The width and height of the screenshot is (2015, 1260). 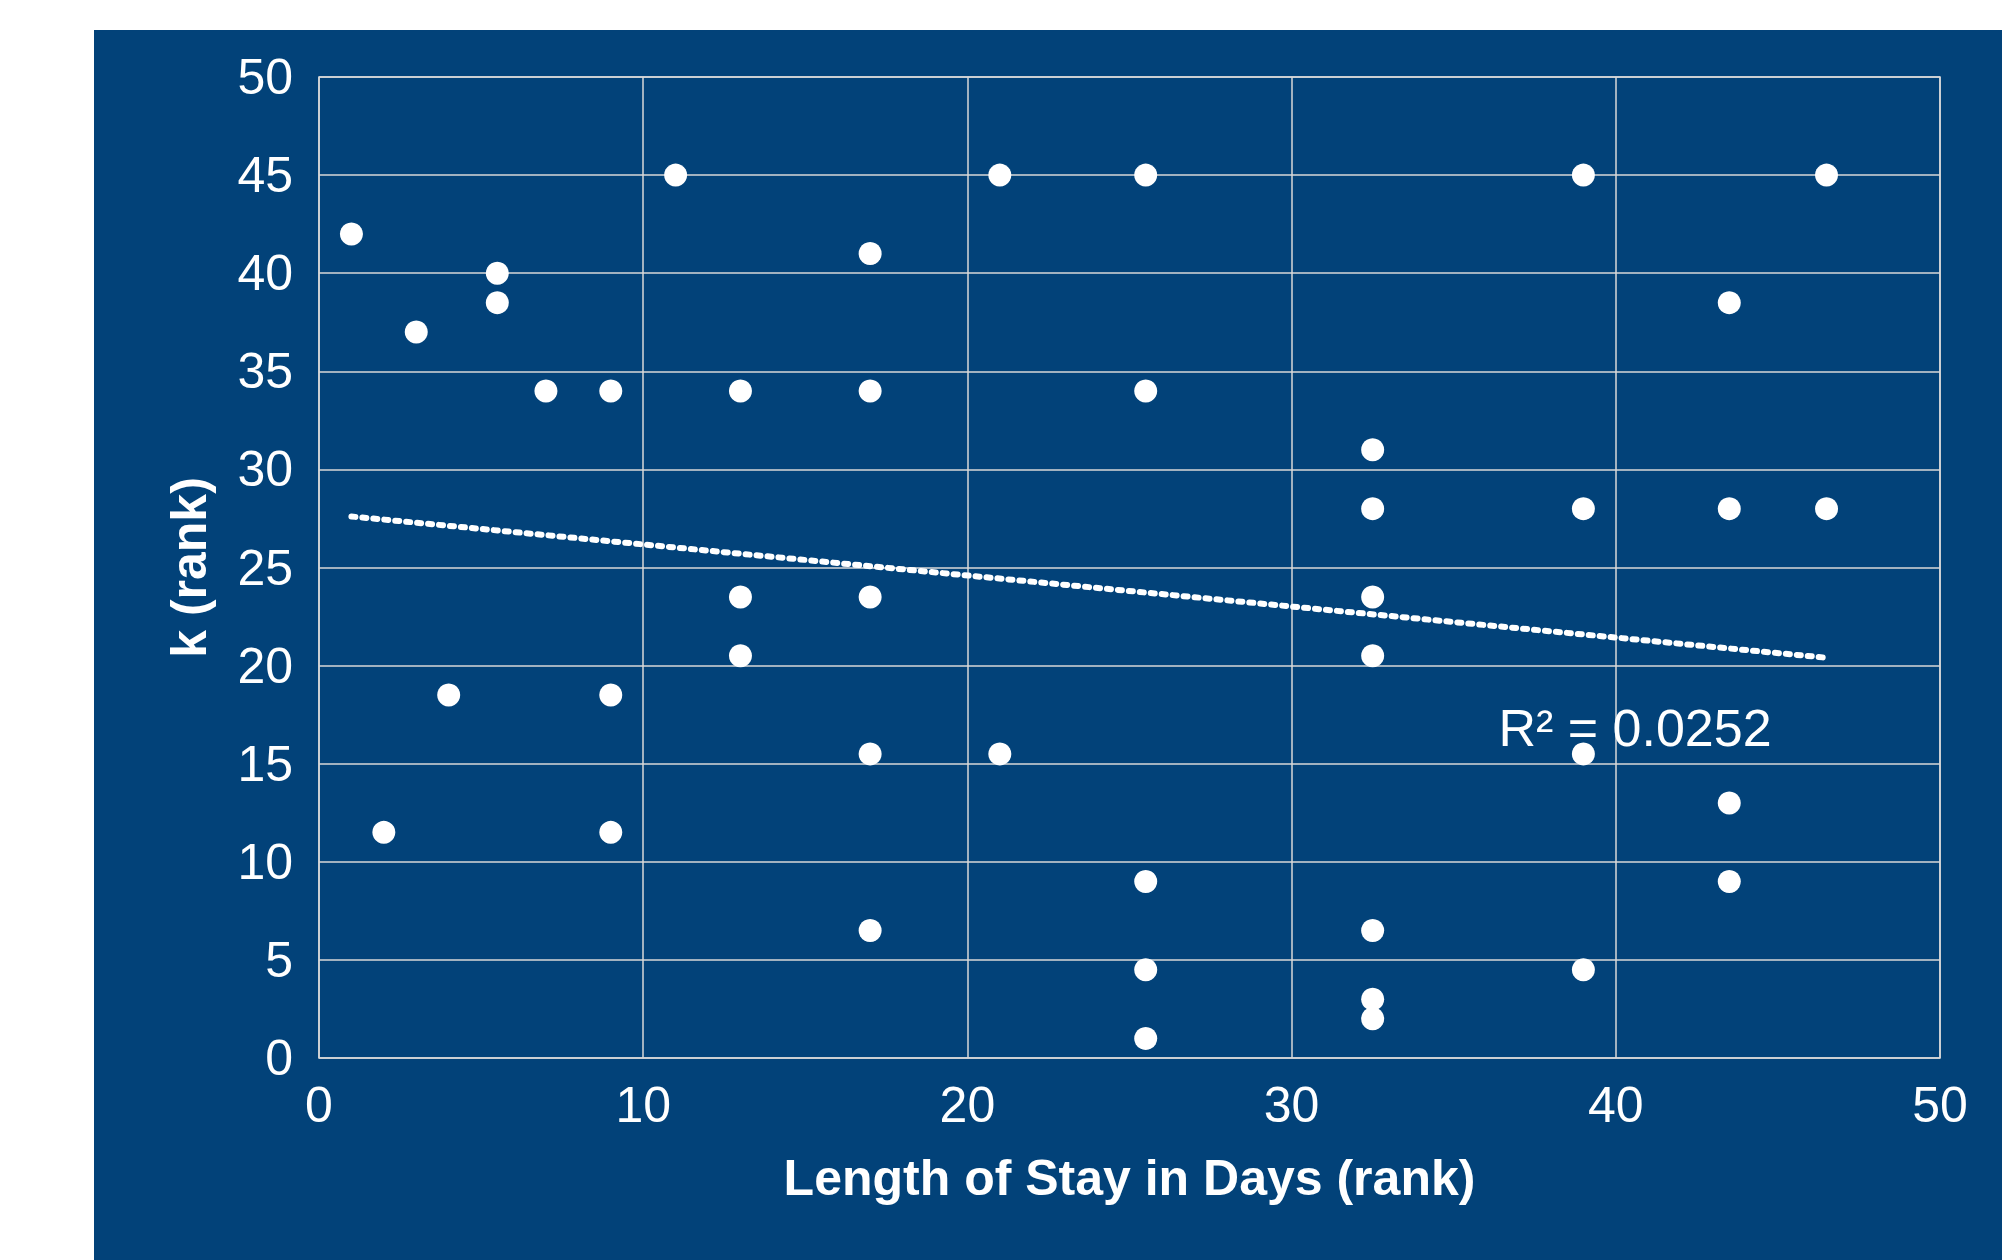 What do you see at coordinates (1940, 1105) in the screenshot?
I see `x-tick-label: 50` at bounding box center [1940, 1105].